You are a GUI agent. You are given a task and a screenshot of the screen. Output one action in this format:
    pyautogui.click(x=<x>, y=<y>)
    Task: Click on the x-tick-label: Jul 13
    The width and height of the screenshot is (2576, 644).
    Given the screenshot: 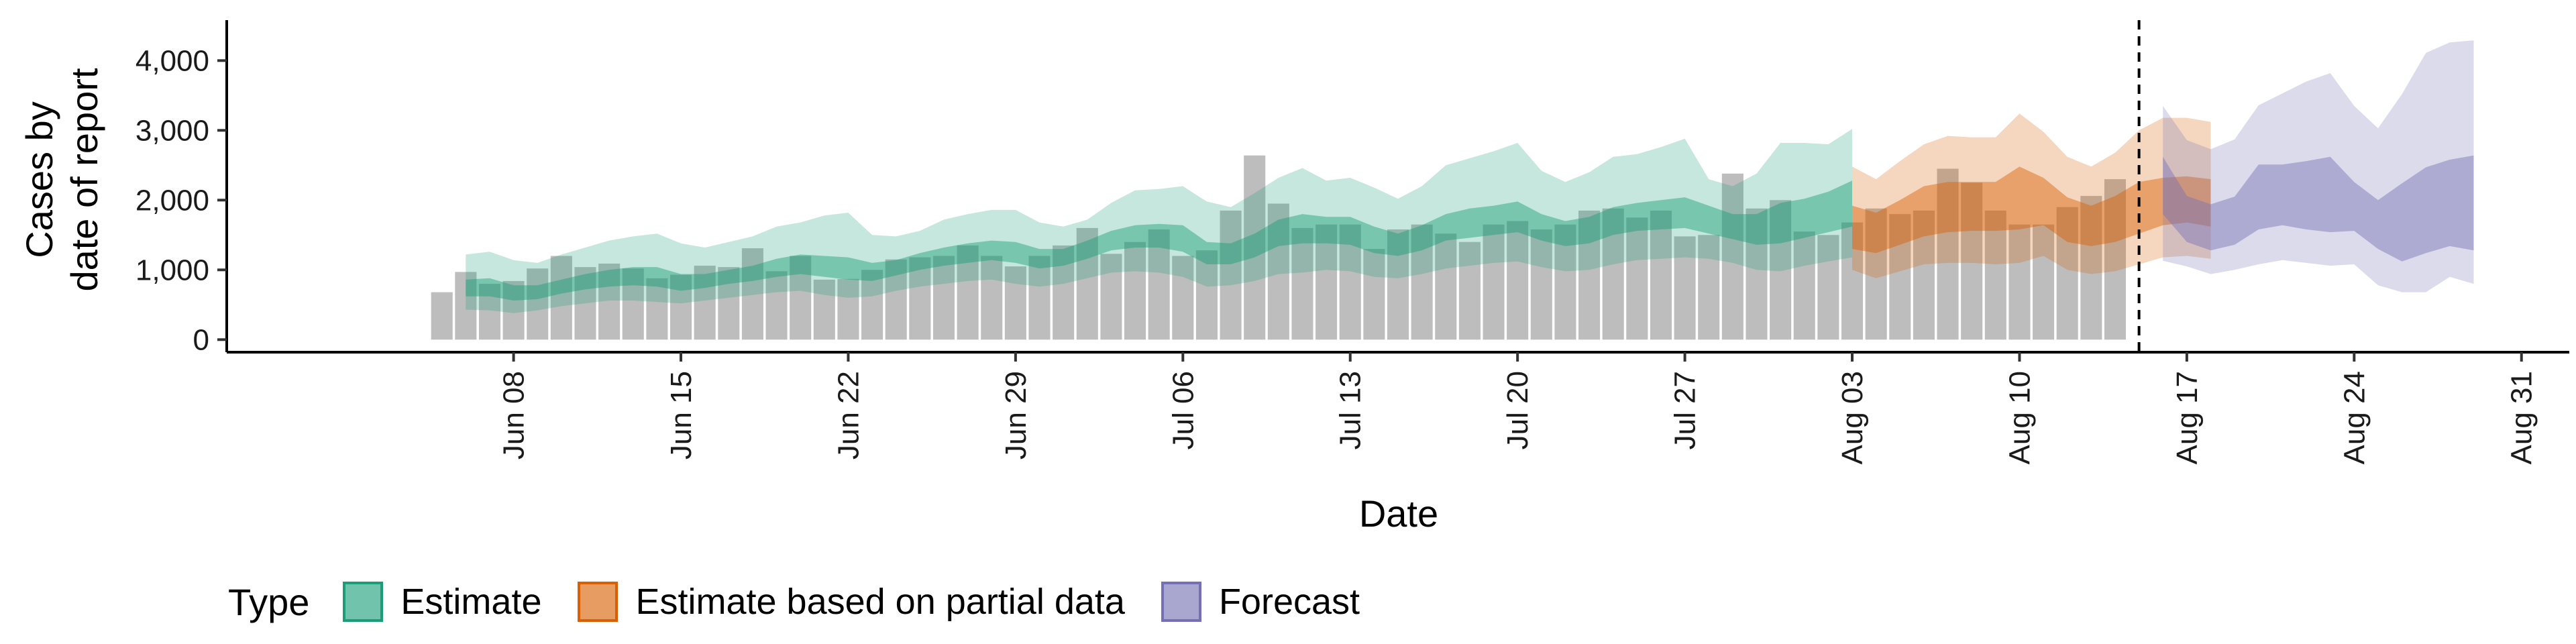 What is the action you would take?
    pyautogui.click(x=1350, y=410)
    